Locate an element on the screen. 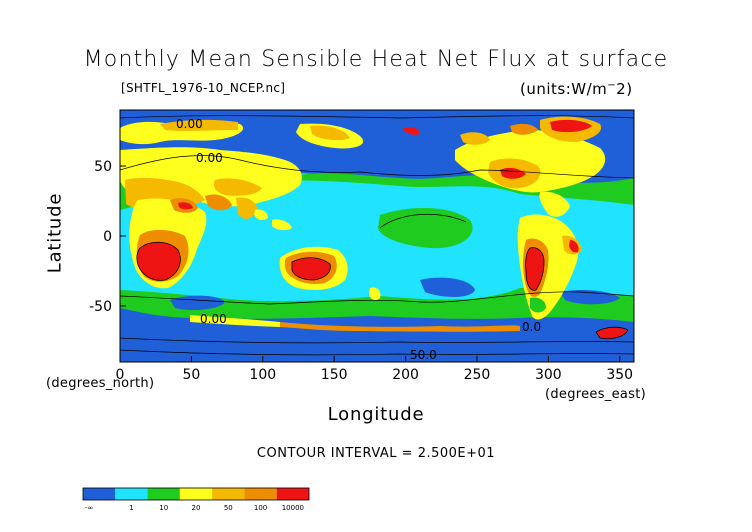 The height and width of the screenshot is (532, 752). x-tick-label: 50 is located at coordinates (191, 375).